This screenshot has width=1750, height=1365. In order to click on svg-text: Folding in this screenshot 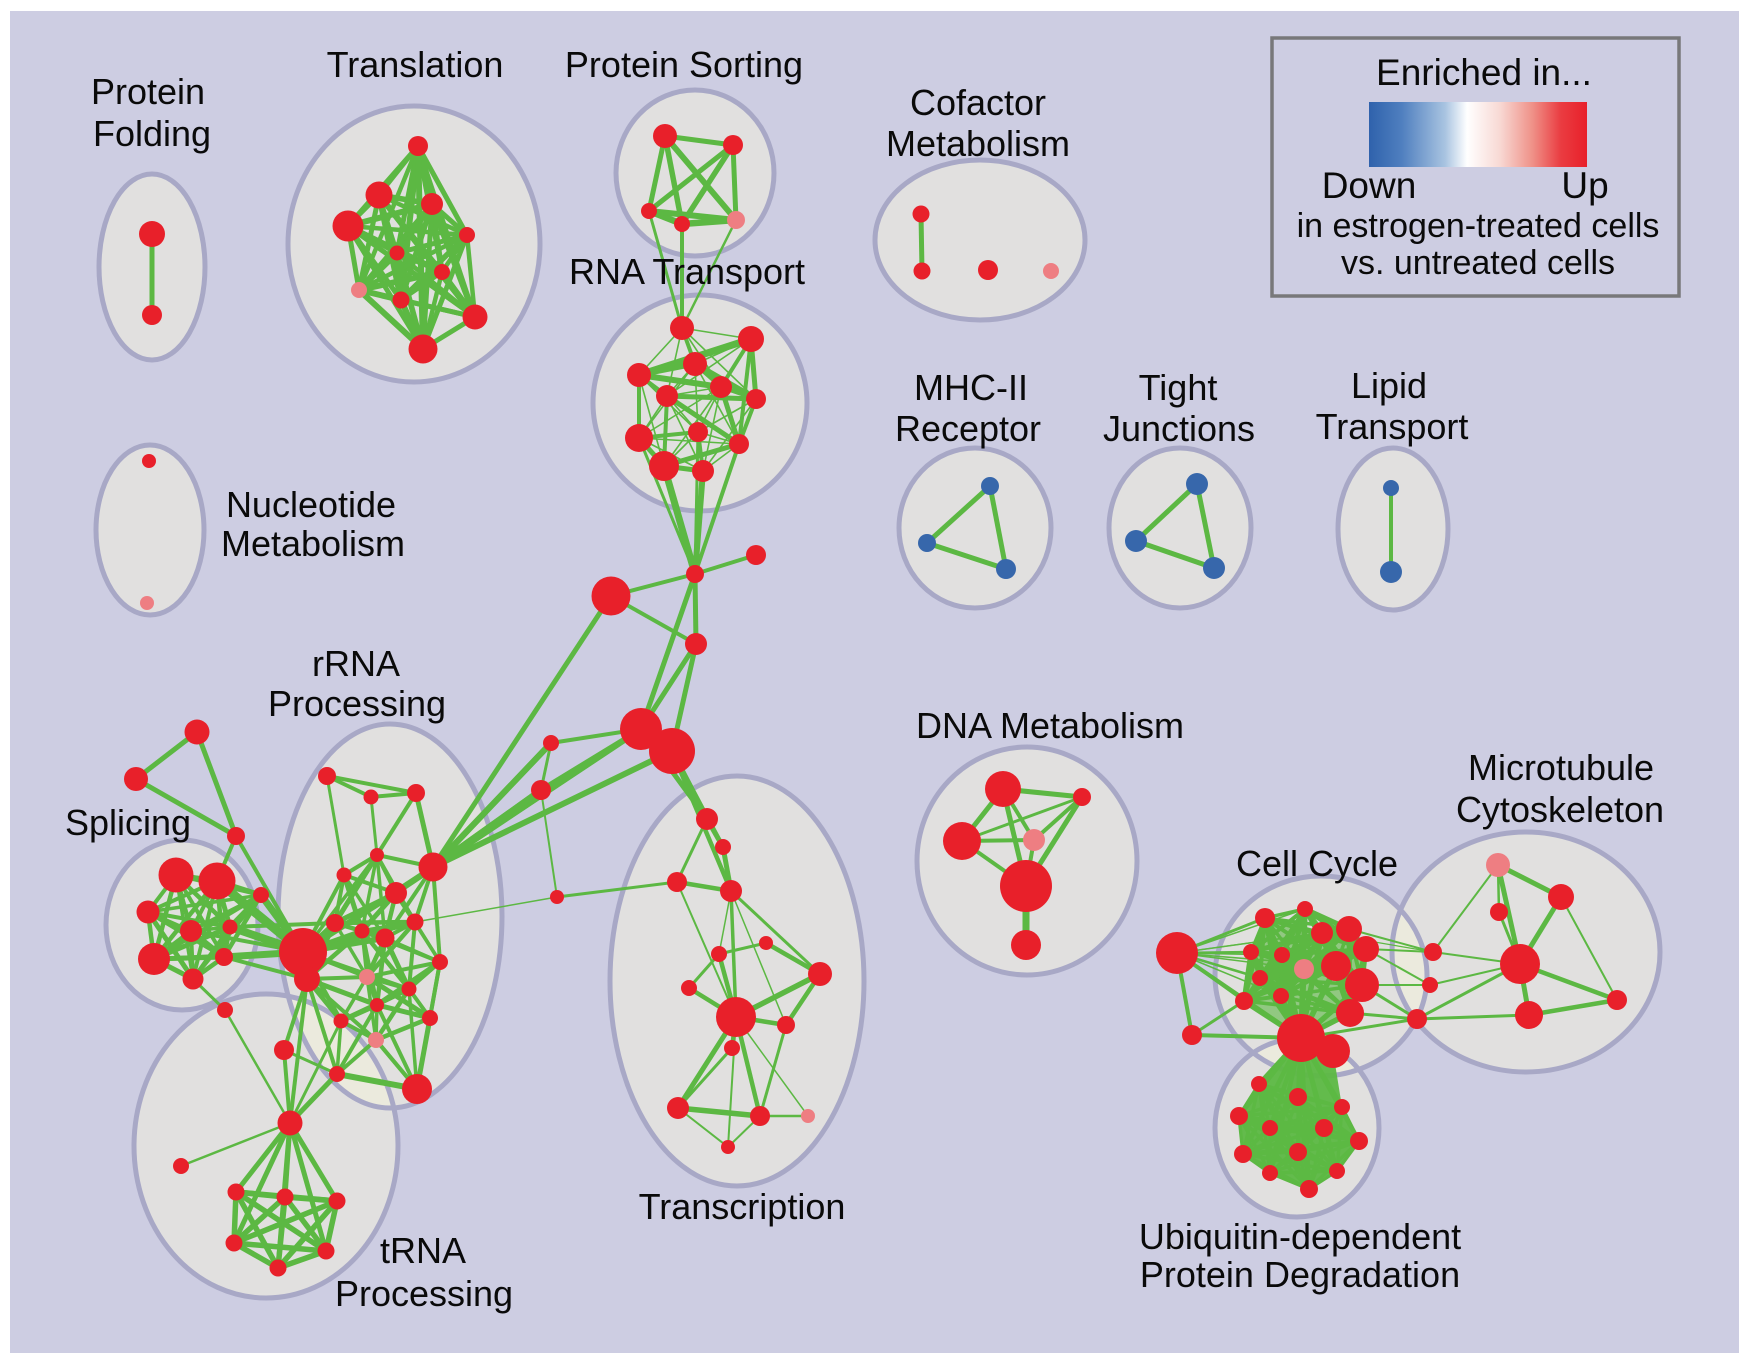, I will do `click(152, 133)`.